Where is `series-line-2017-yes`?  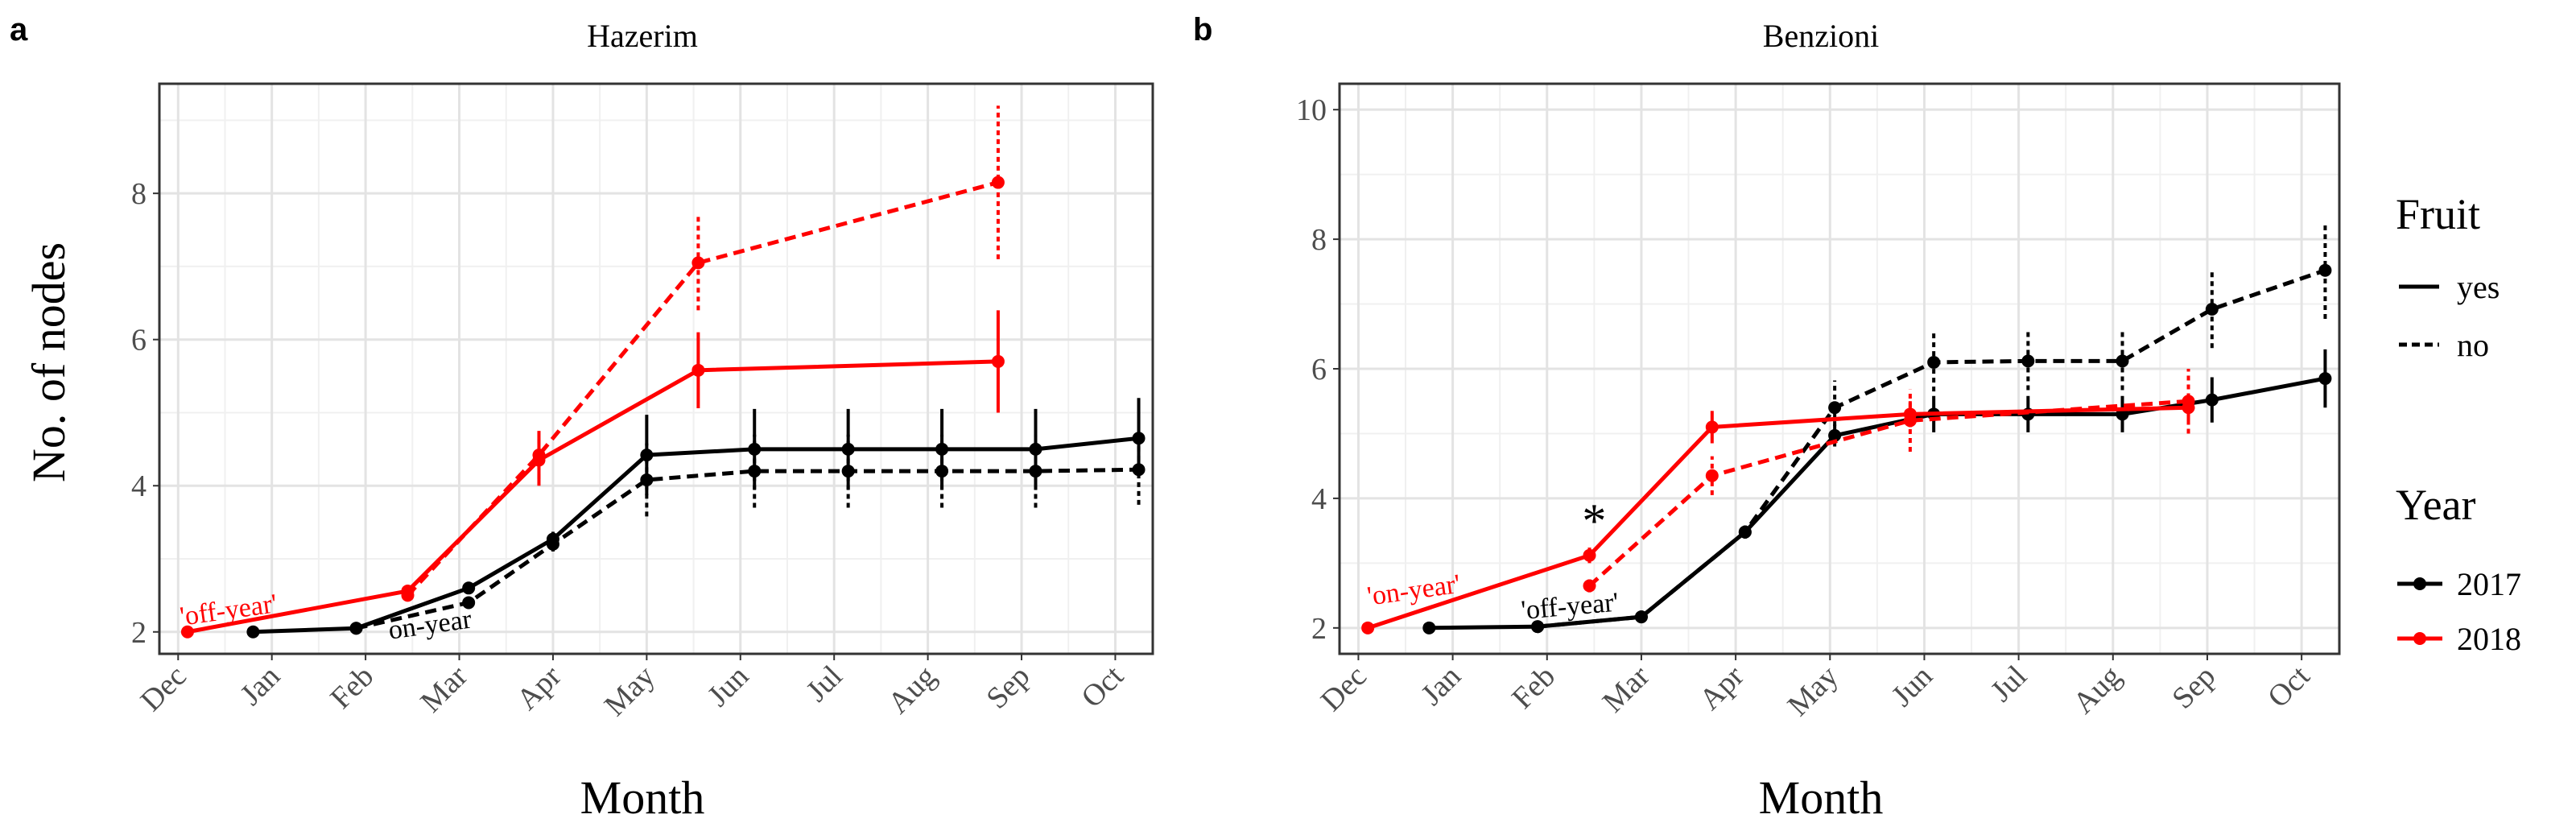
series-line-2017-yes is located at coordinates (696, 535).